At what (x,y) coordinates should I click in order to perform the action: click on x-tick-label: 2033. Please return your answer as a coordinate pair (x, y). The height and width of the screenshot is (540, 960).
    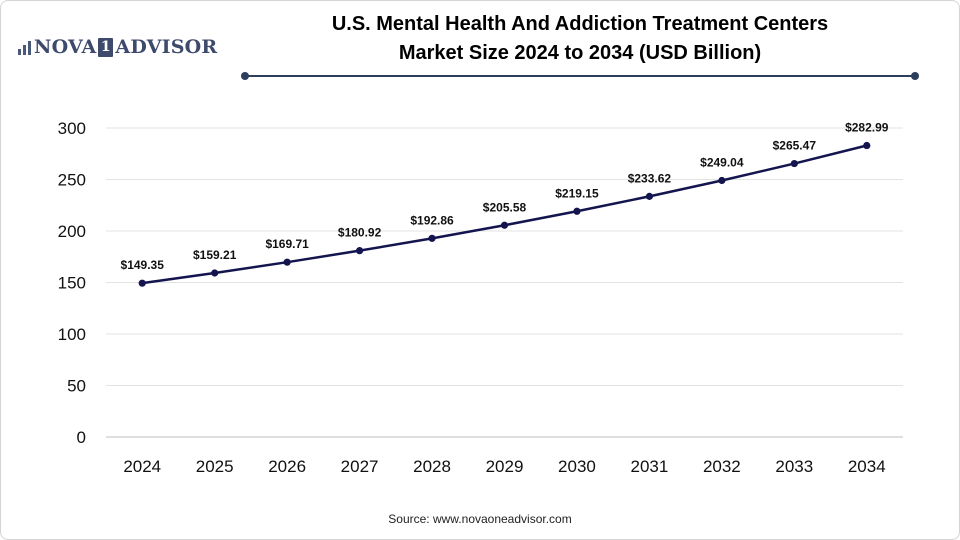
    Looking at the image, I should click on (794, 466).